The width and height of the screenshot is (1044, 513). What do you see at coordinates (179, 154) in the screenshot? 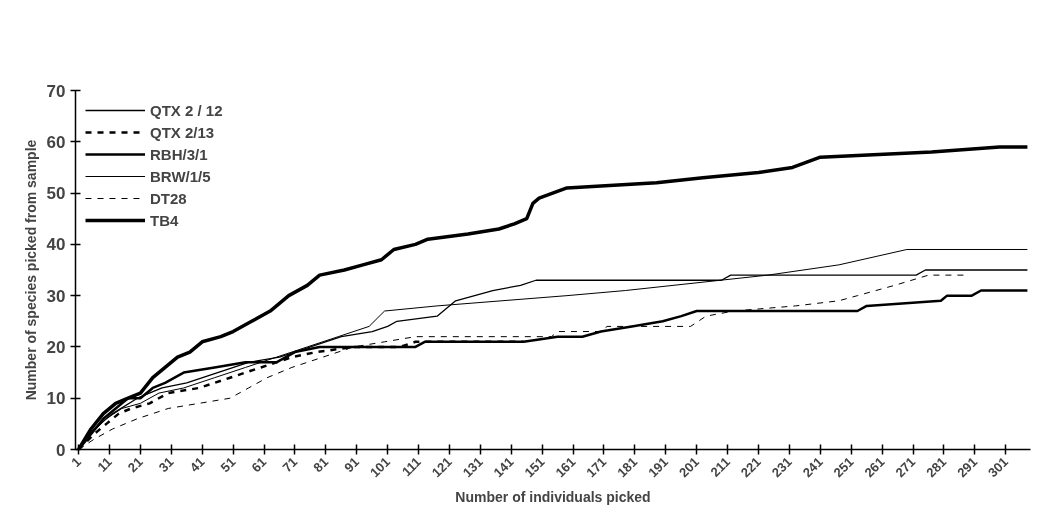
I see `legend-label: RBH/3/1` at bounding box center [179, 154].